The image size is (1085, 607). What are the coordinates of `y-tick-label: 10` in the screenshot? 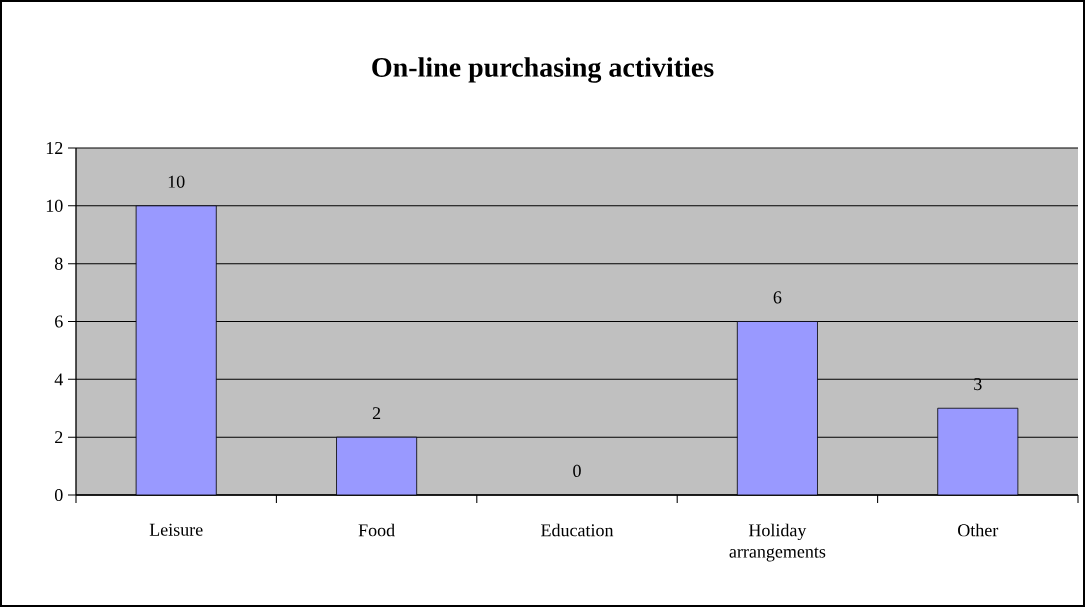 It's located at (54, 205).